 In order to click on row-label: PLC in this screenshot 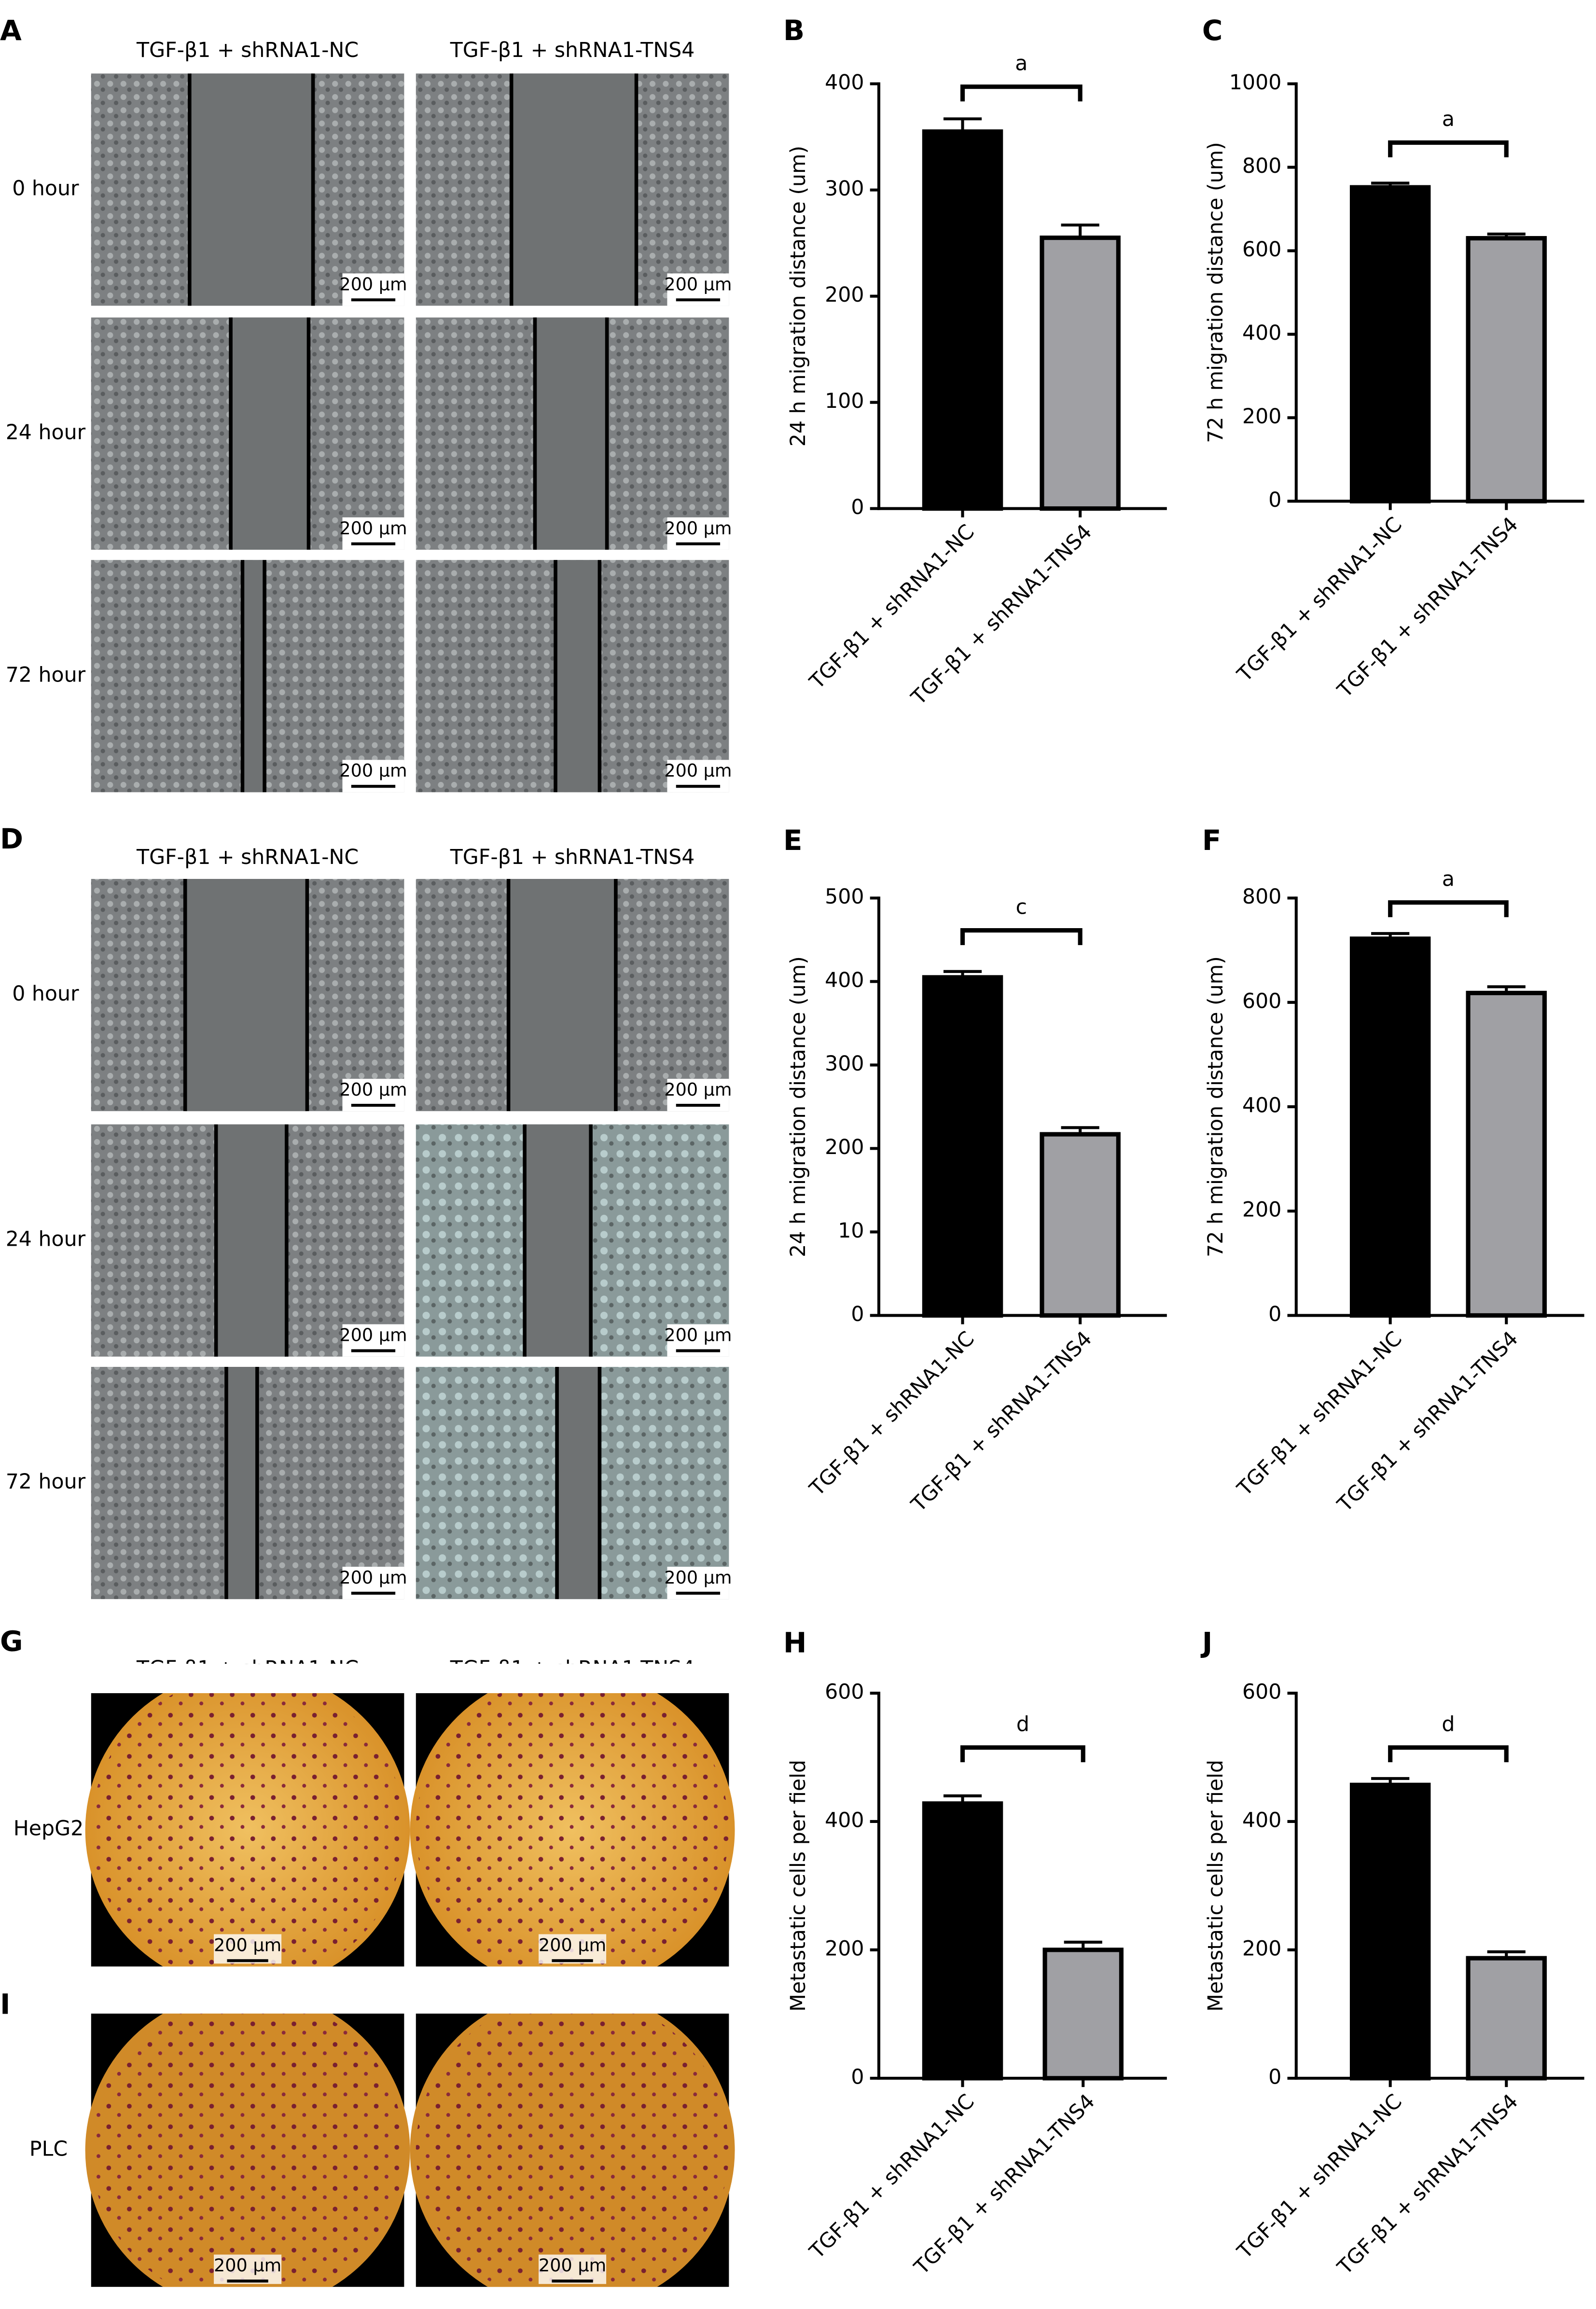, I will do `click(48, 2149)`.